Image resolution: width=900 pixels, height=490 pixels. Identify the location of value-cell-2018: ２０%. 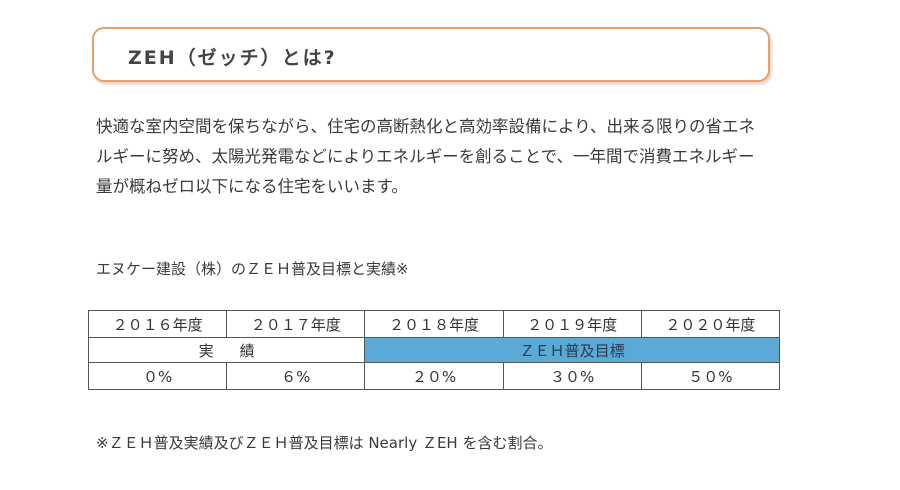
(434, 376).